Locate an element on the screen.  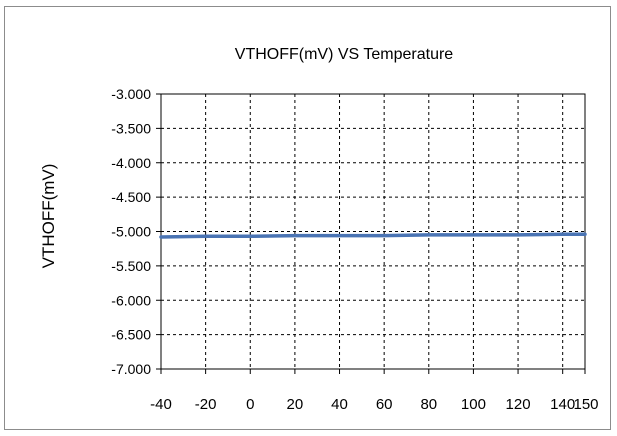
x-tick-label: 140 is located at coordinates (562, 404).